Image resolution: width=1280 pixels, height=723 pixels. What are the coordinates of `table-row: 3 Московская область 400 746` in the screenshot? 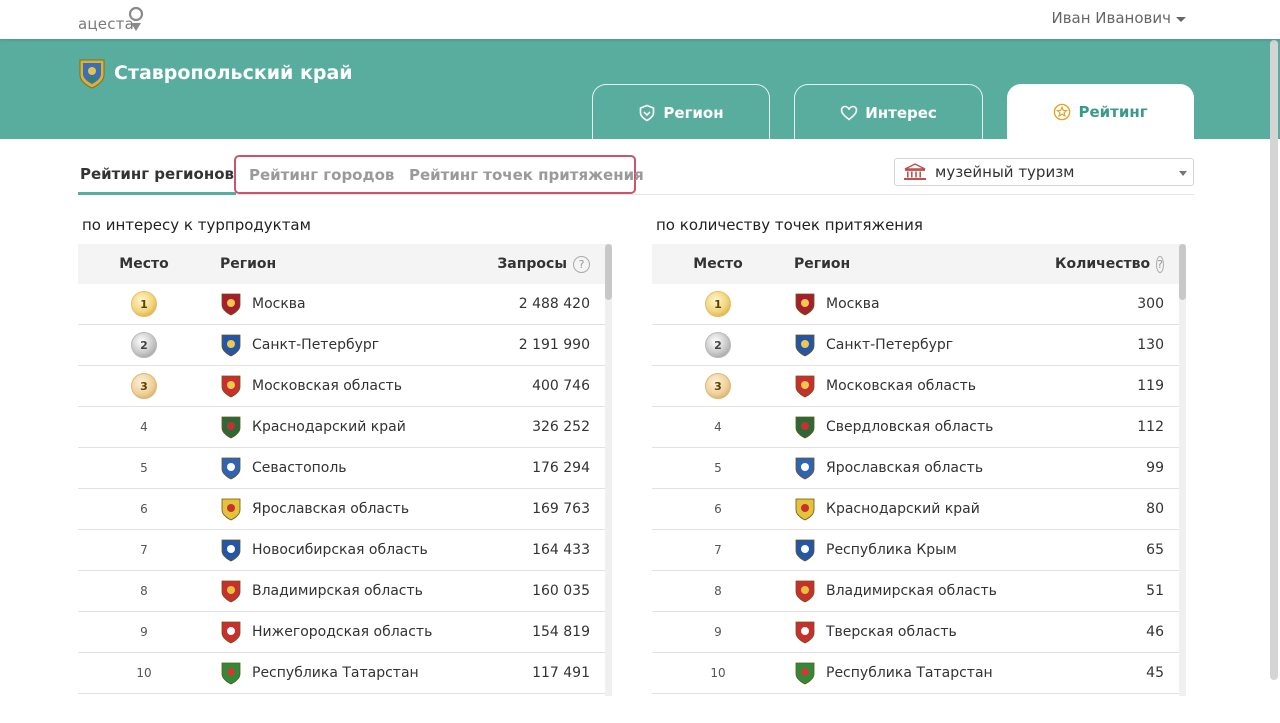 It's located at (345, 386).